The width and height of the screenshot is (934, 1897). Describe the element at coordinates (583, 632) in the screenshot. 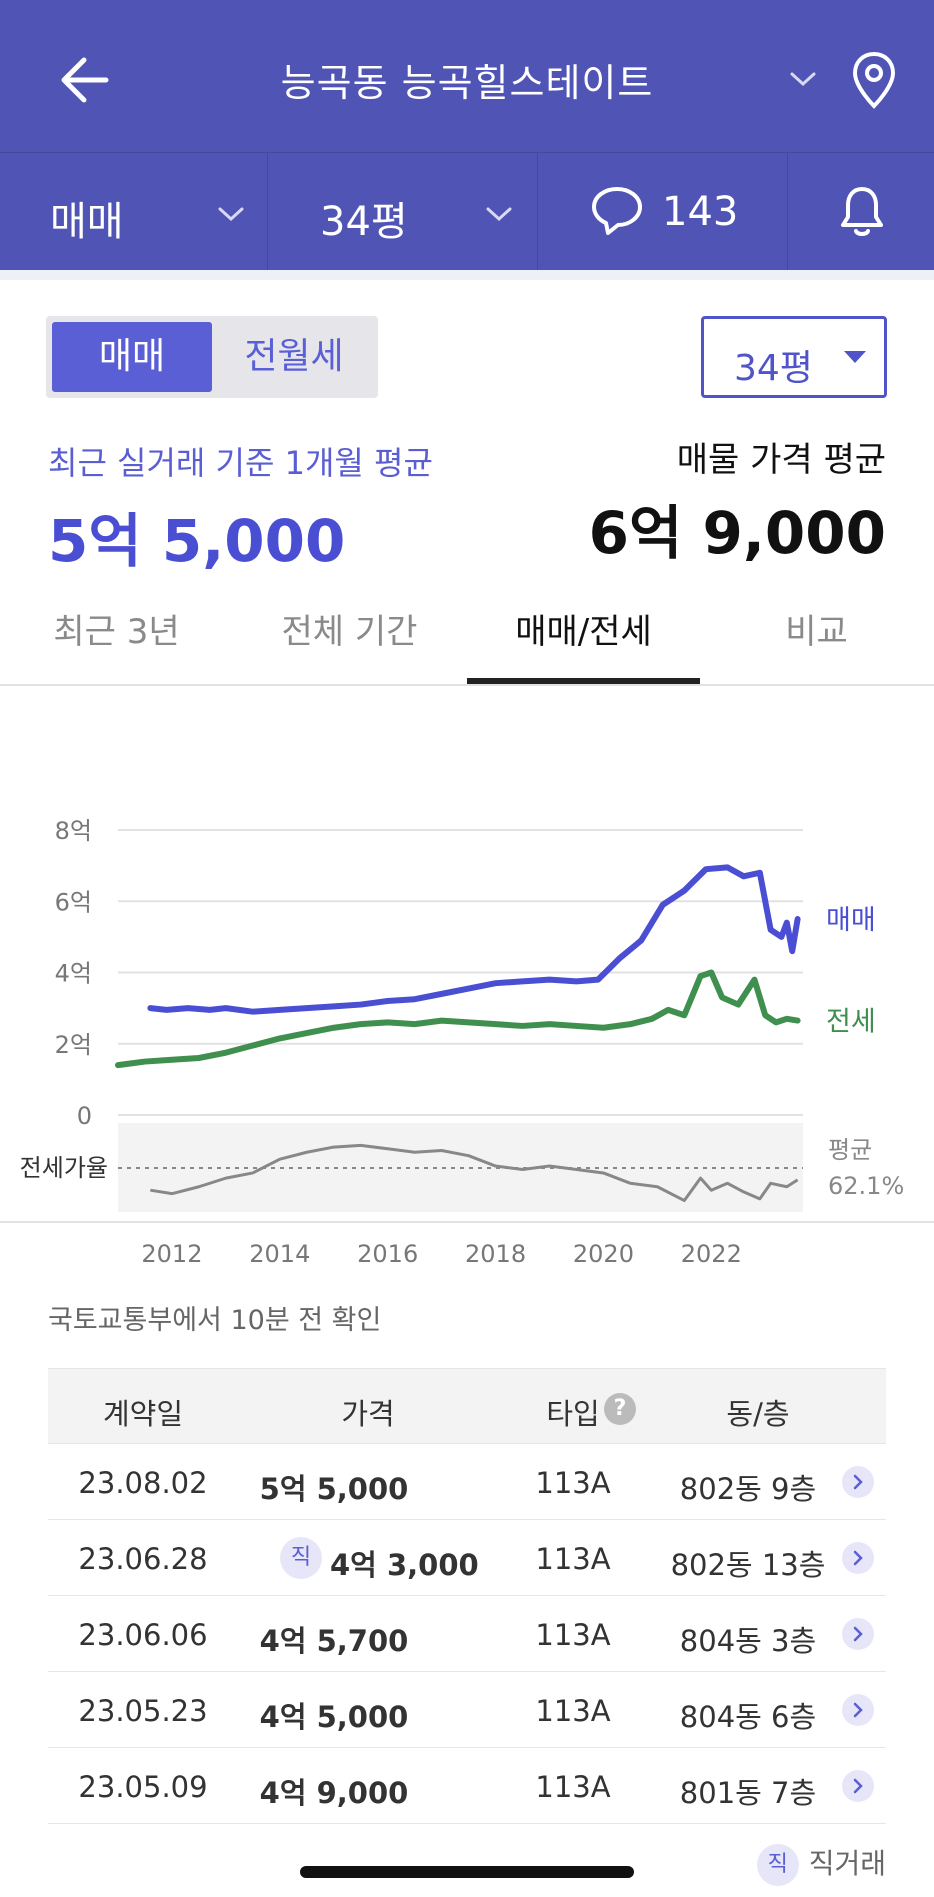

I see `tab-sale-rent: 매매/전세` at that location.